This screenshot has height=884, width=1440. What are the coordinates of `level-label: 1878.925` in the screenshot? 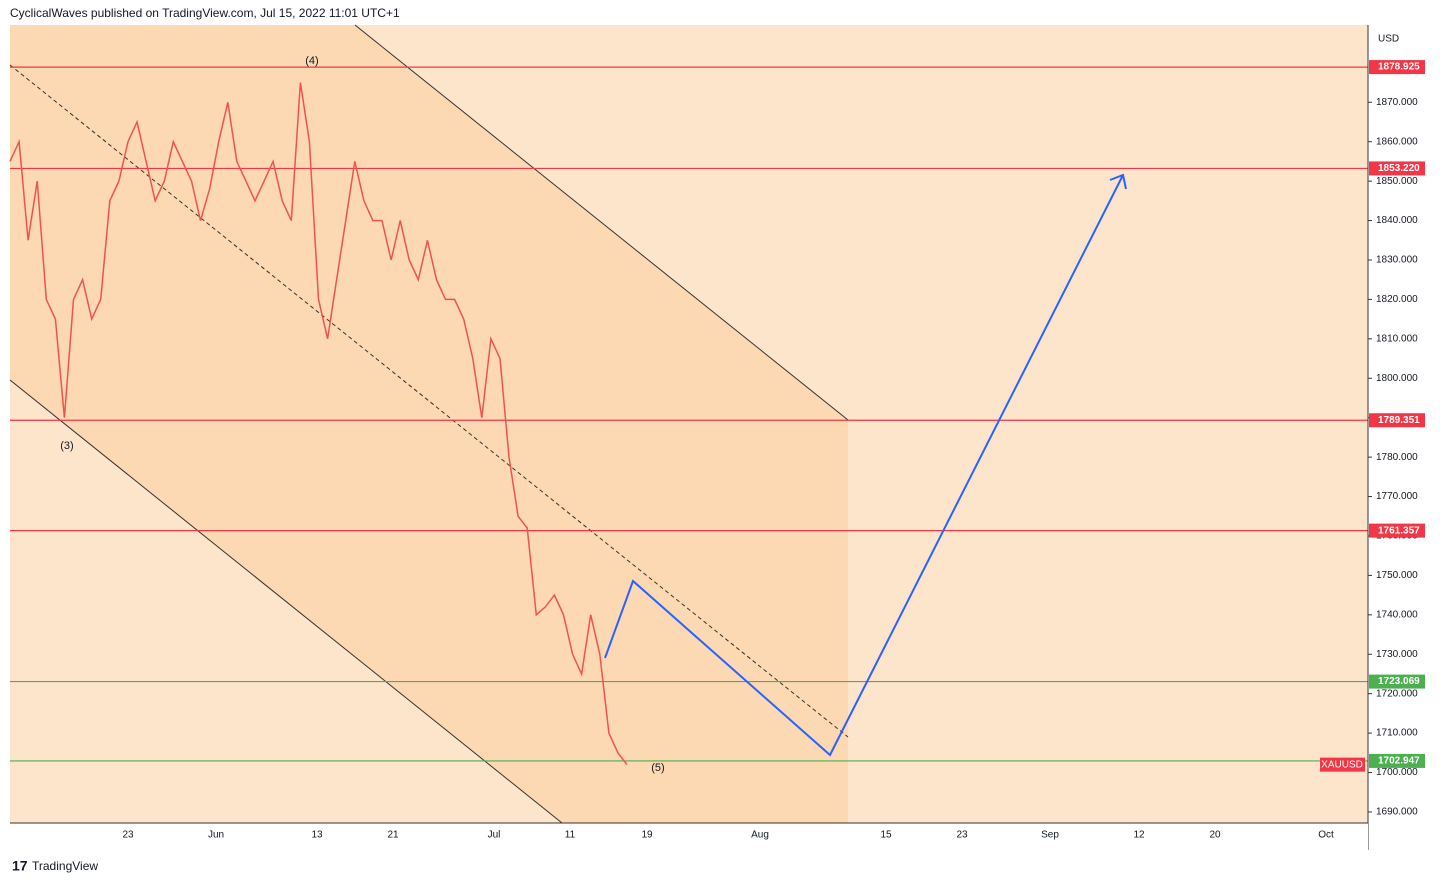 It's located at (1399, 67).